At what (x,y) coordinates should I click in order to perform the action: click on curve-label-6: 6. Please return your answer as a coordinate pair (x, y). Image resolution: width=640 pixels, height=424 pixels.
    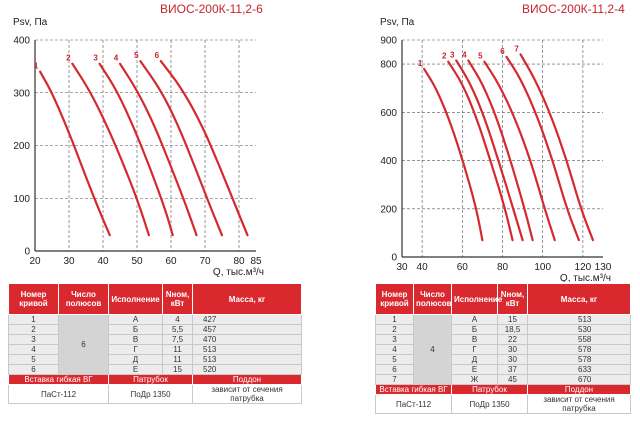
    Looking at the image, I should click on (157, 55).